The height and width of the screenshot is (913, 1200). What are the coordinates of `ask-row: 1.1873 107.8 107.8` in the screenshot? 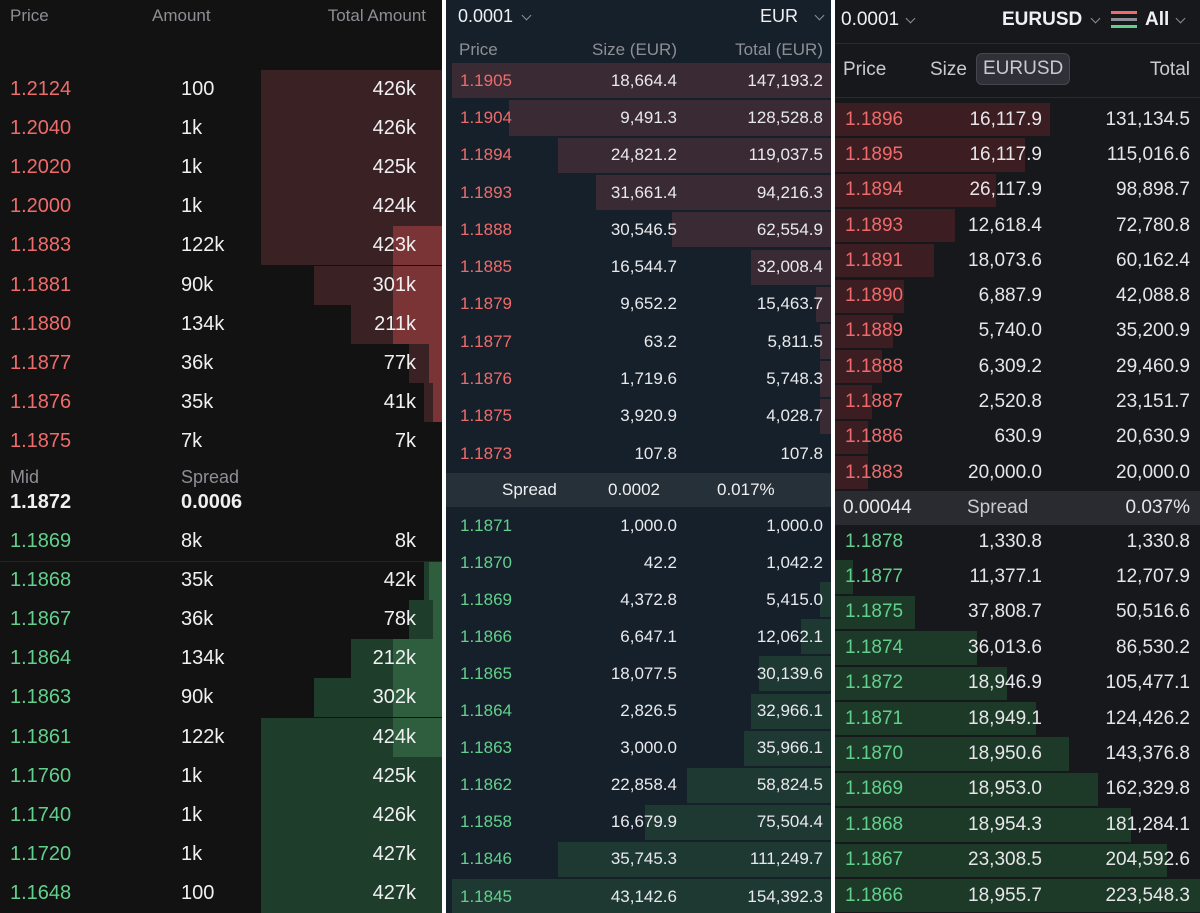 It's located at (638, 453).